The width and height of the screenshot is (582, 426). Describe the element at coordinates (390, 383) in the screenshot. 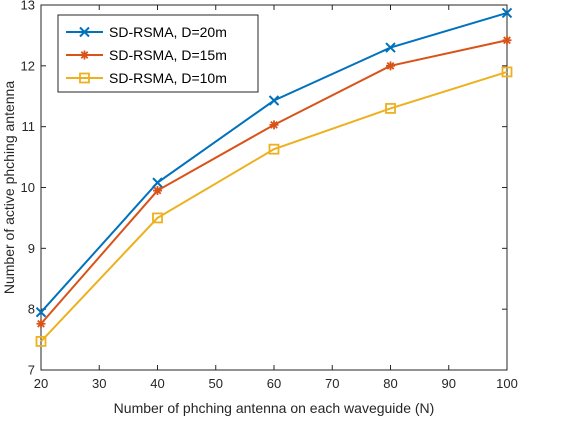

I see `x-tick-label: 80` at that location.